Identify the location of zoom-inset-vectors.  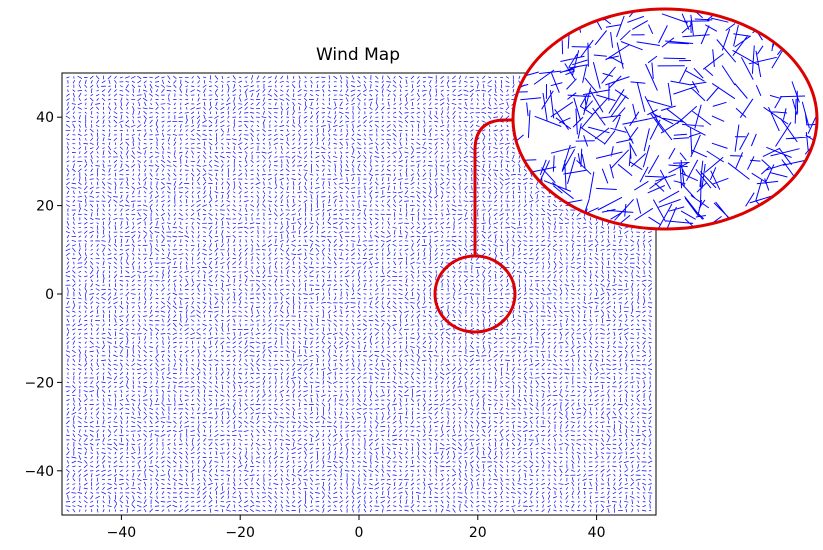
(665, 119).